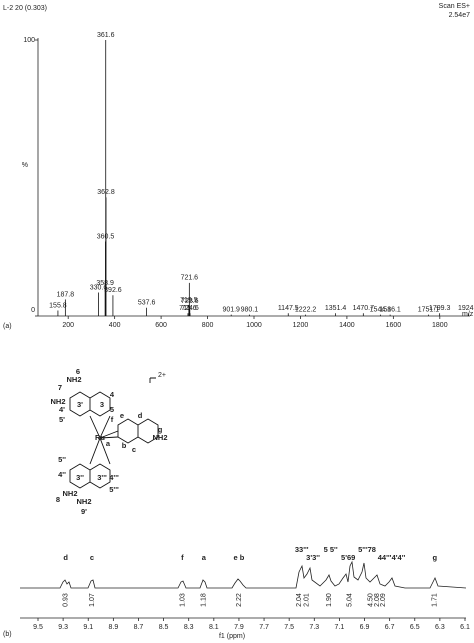 The width and height of the screenshot is (474, 643). Describe the element at coordinates (394, 325) in the screenshot. I see `x-tick-label: 1600` at that location.